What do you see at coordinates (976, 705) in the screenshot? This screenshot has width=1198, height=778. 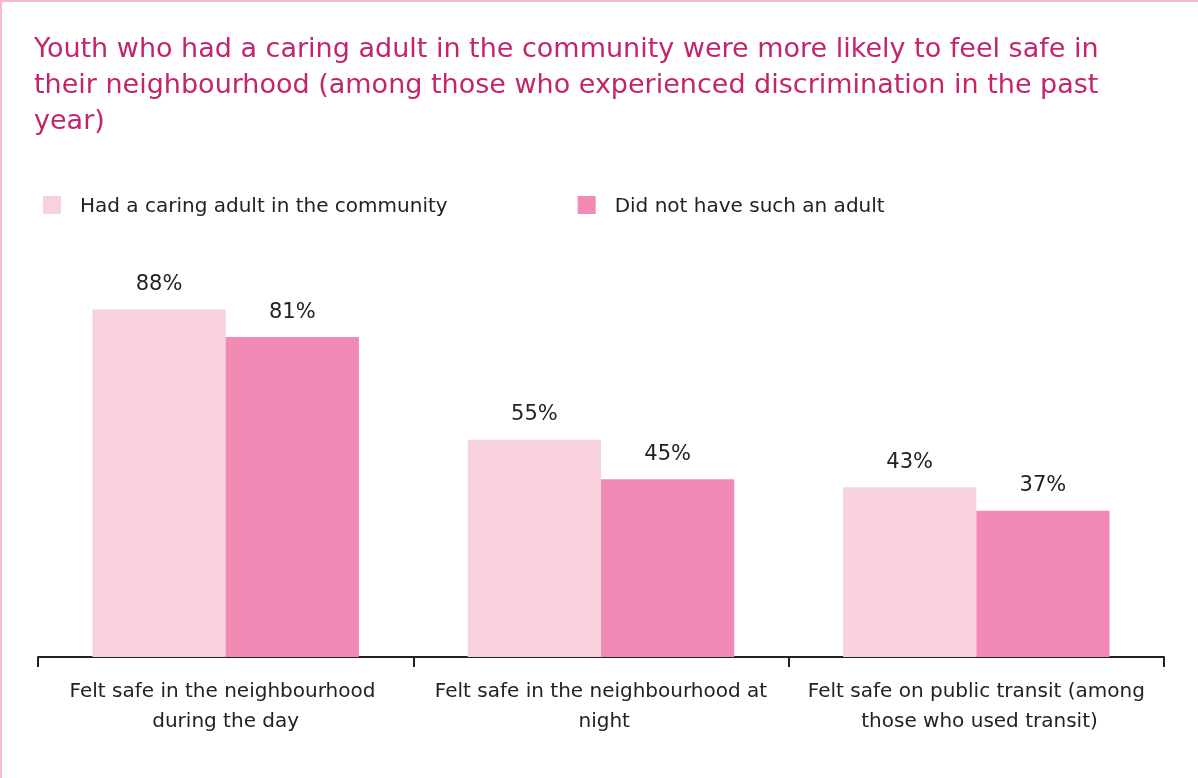 I see `x-tick-label: Felt safe on public transit (among those who used transit)` at bounding box center [976, 705].